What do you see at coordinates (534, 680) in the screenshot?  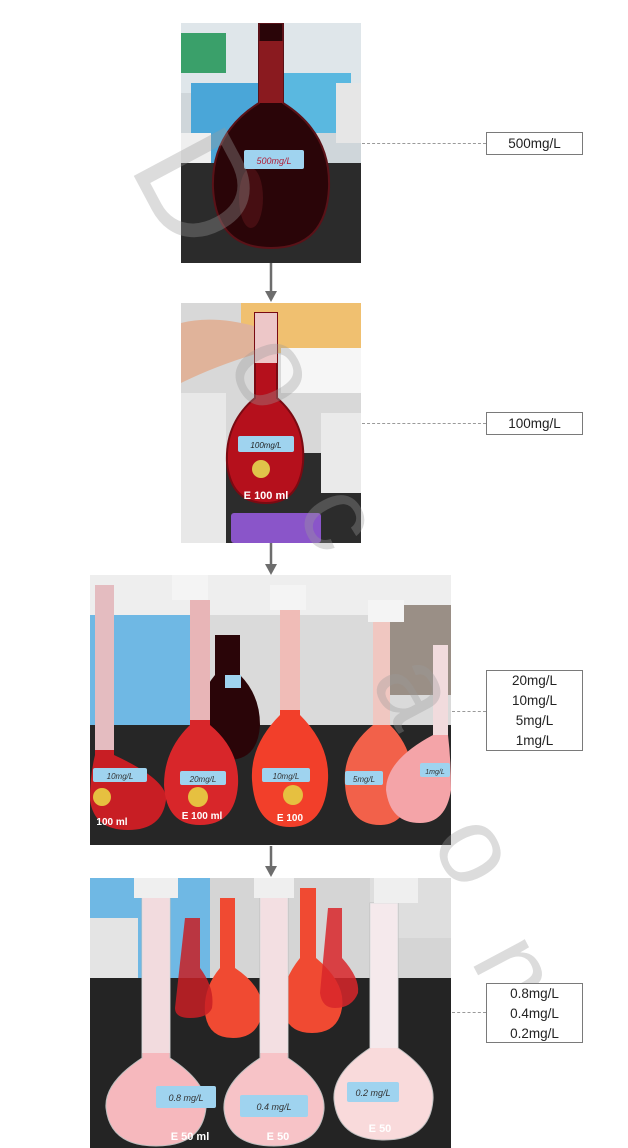 I see `concentration-20: 20mg/L` at bounding box center [534, 680].